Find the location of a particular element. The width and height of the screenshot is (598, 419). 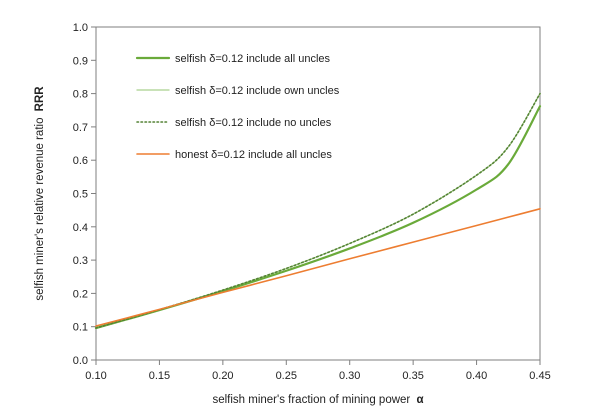

y-axis-label-symbol: RRR is located at coordinates (40, 99).